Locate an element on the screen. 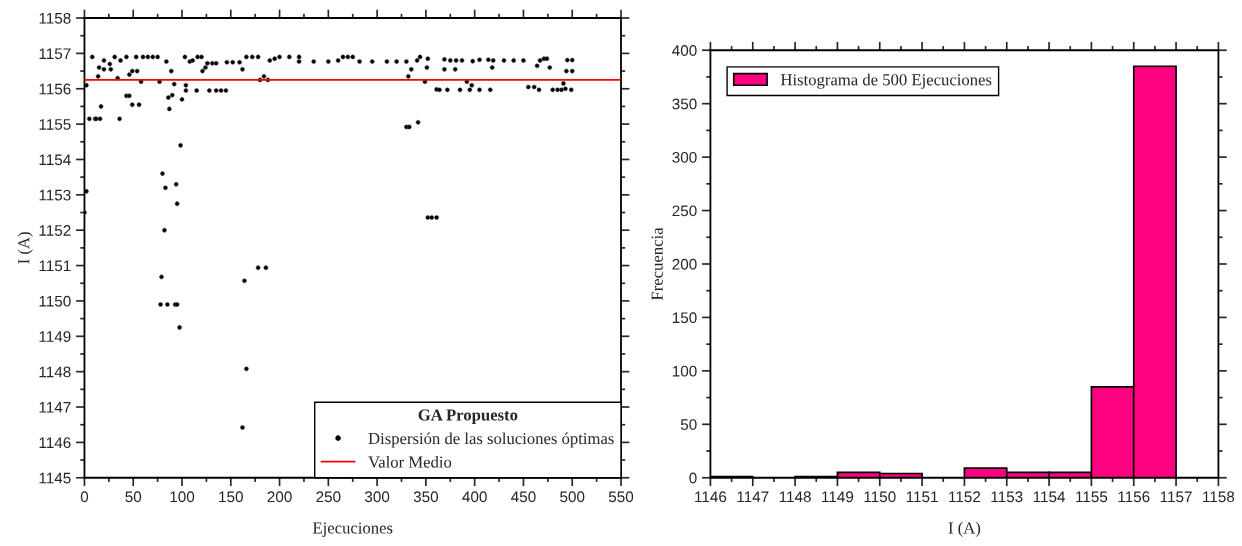 Image resolution: width=1242 pixels, height=546 pixels. x-tick-label: 1153 is located at coordinates (1007, 497).